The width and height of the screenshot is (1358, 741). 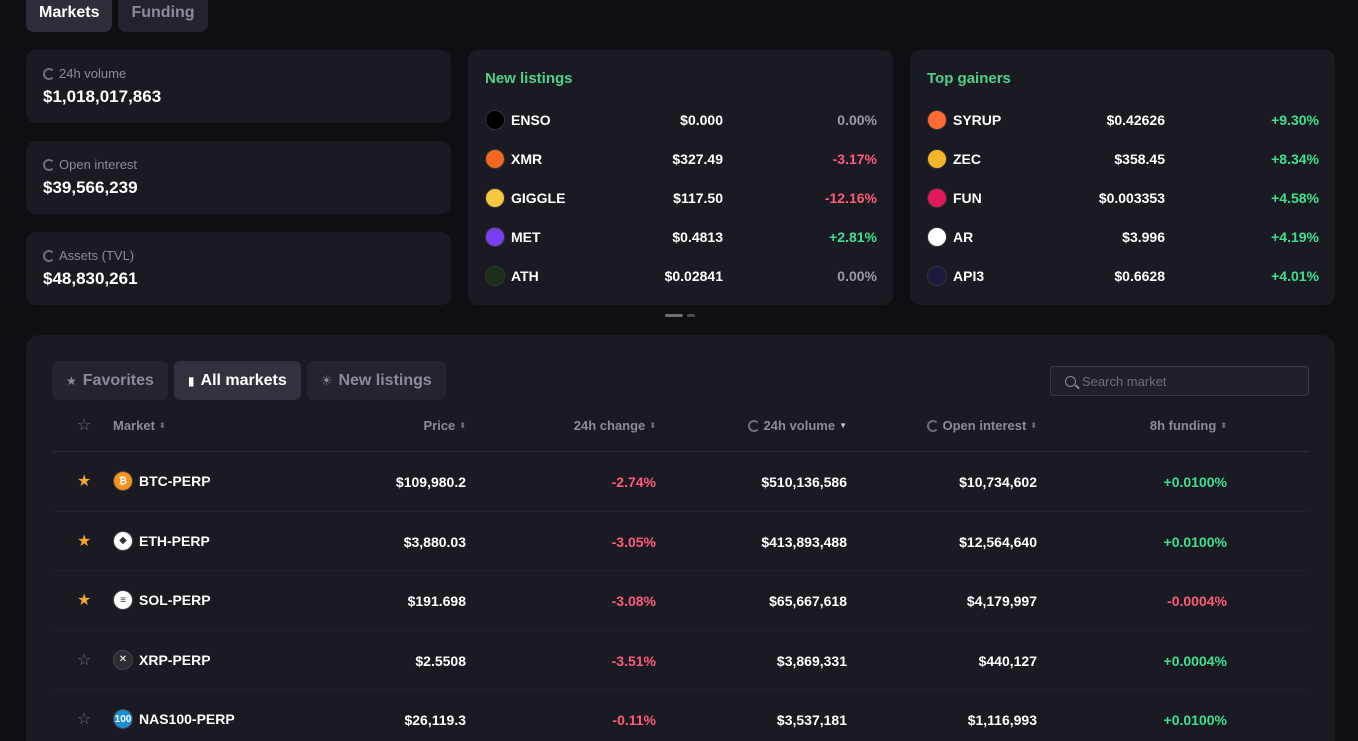 What do you see at coordinates (163, 16) in the screenshot?
I see `tab-funding: Funding` at bounding box center [163, 16].